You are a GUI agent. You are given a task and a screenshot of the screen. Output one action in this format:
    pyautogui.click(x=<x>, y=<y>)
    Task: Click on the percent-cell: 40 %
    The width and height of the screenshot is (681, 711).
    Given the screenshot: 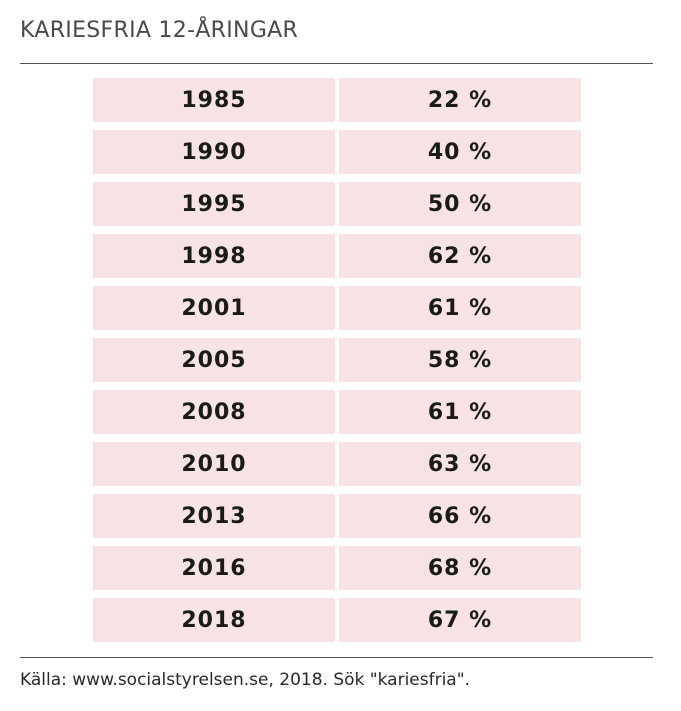 What is the action you would take?
    pyautogui.click(x=460, y=152)
    